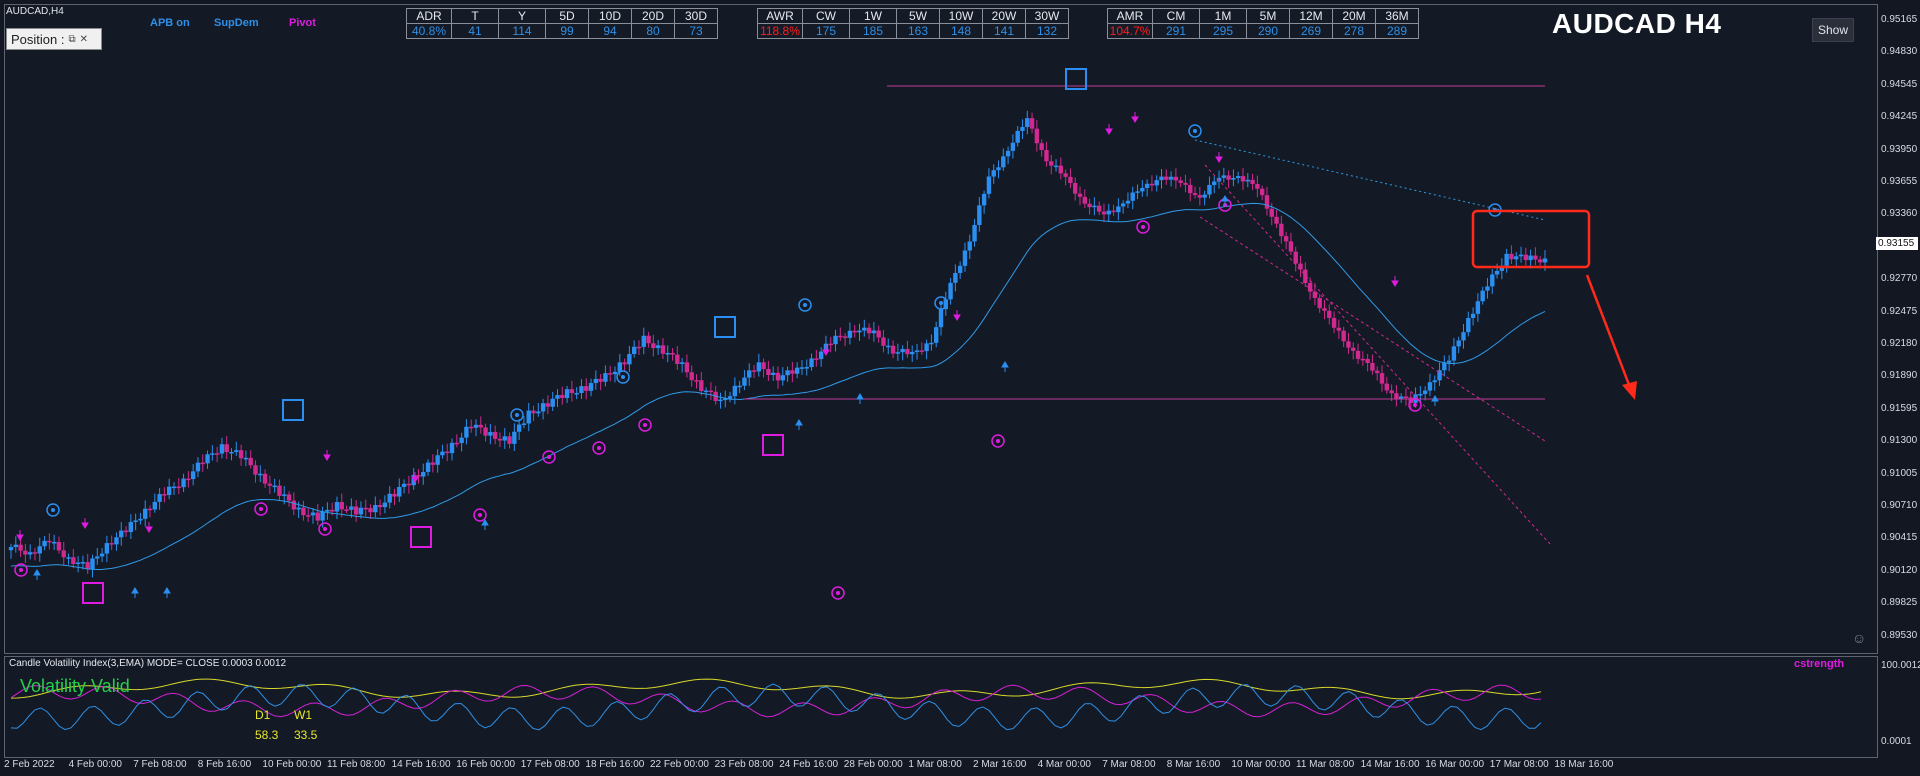  I want to click on volatility-pane, so click(941, 707).